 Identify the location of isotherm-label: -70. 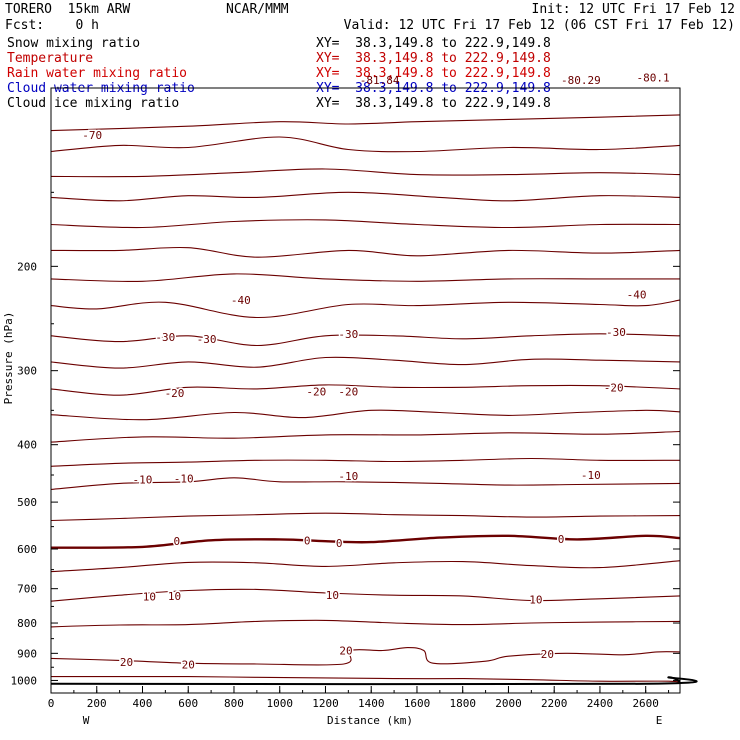
(92, 135).